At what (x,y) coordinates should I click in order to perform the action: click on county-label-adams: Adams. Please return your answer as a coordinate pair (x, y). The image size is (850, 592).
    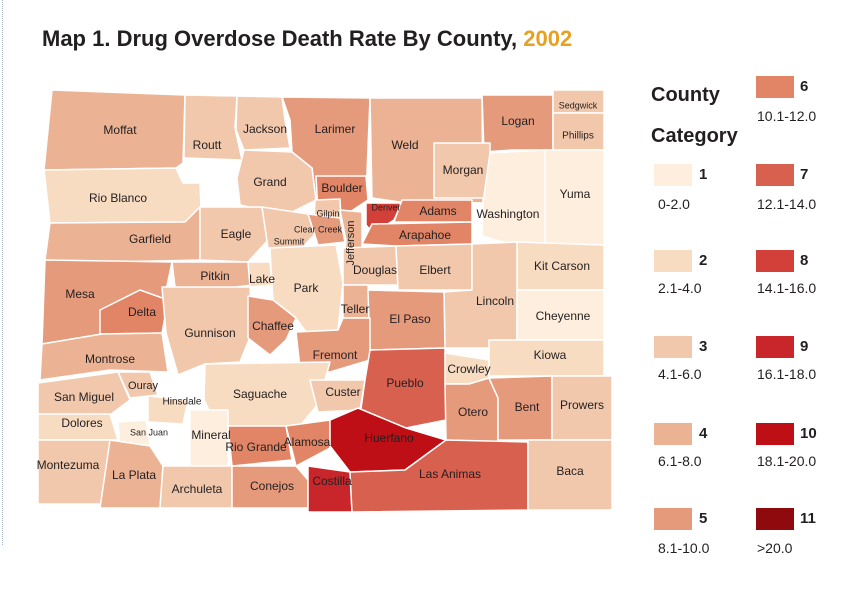
    Looking at the image, I should click on (437, 211).